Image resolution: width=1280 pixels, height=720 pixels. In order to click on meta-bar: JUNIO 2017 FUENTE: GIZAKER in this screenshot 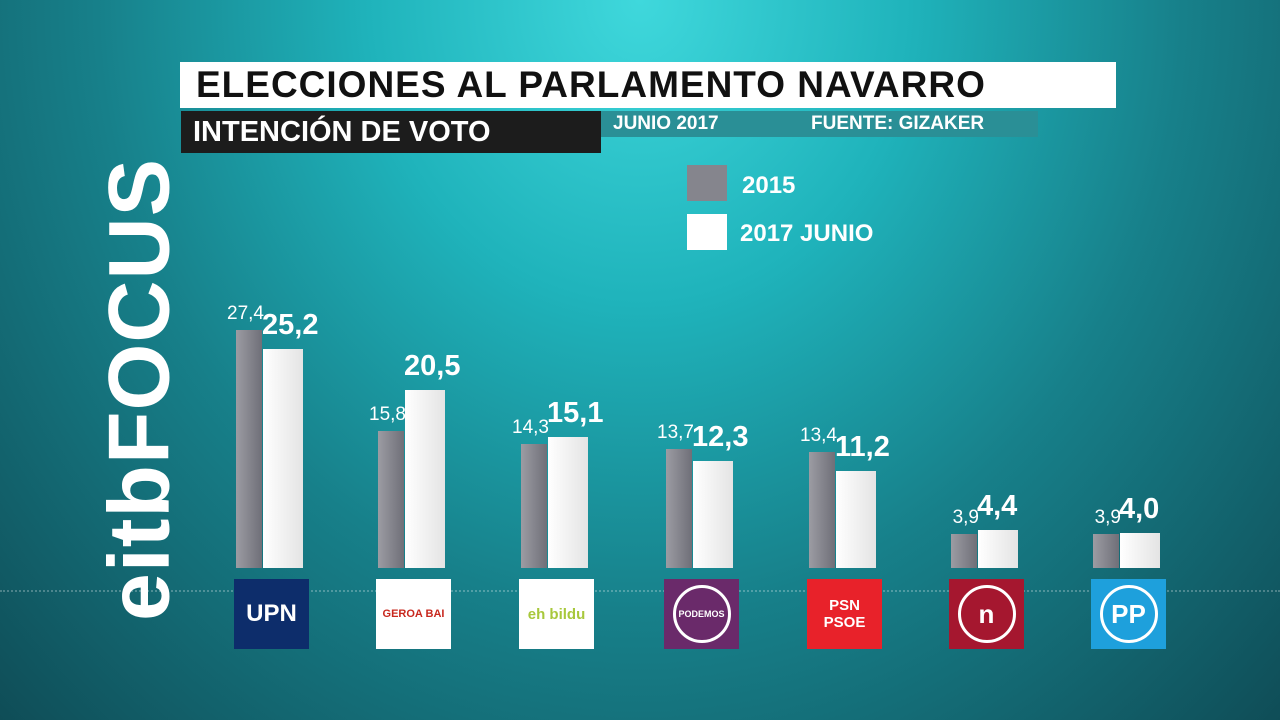, I will do `click(819, 124)`.